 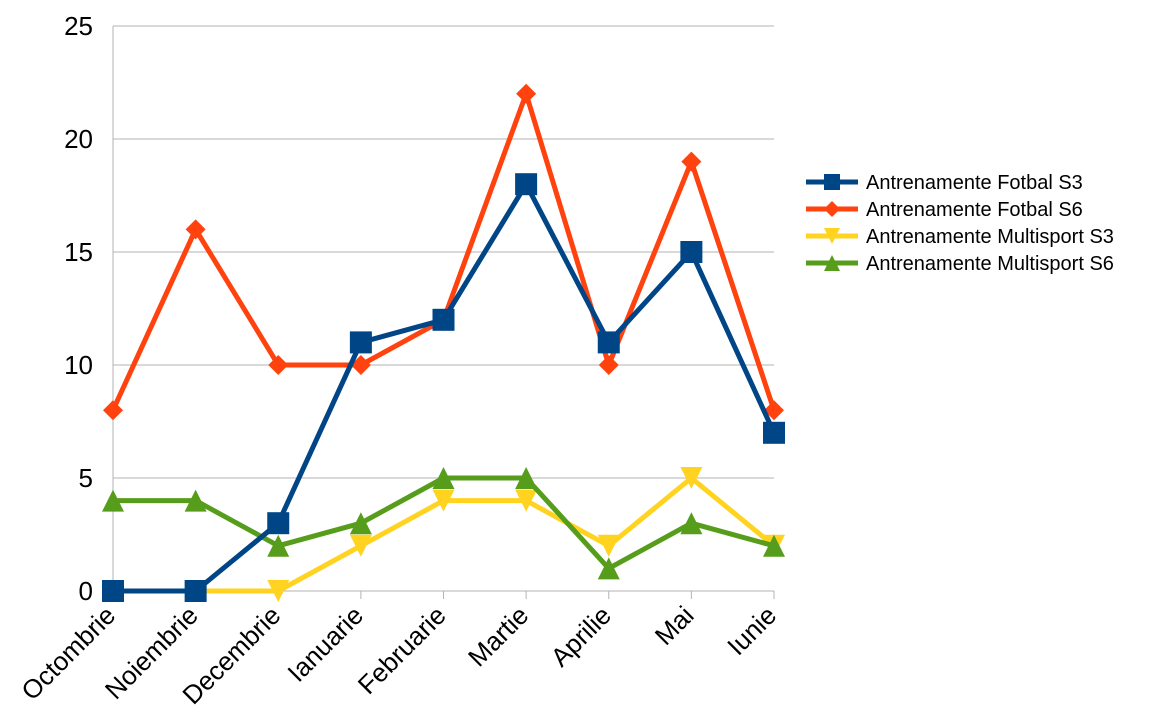 I want to click on x-tick-label: Iunie, so click(x=751, y=630).